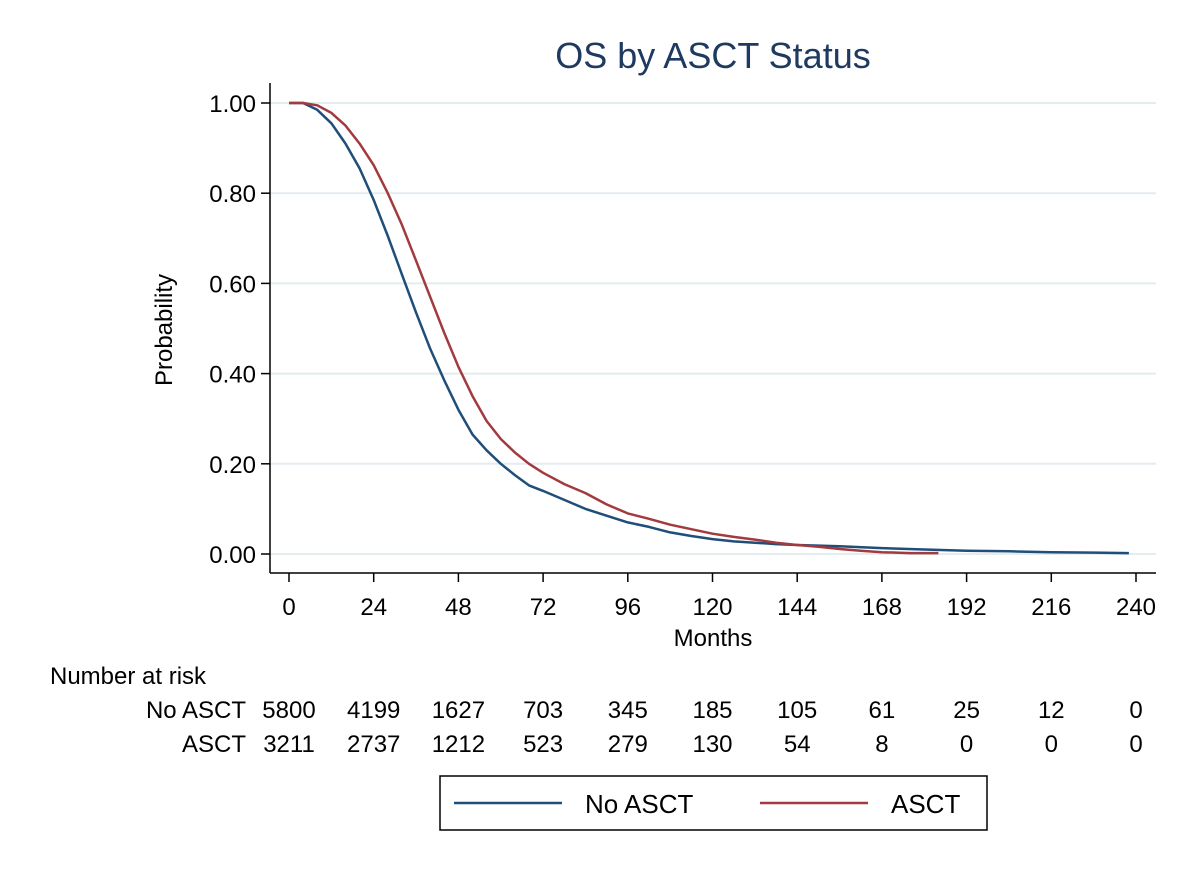  Describe the element at coordinates (164, 330) in the screenshot. I see `y-axis-label: Probability` at that location.